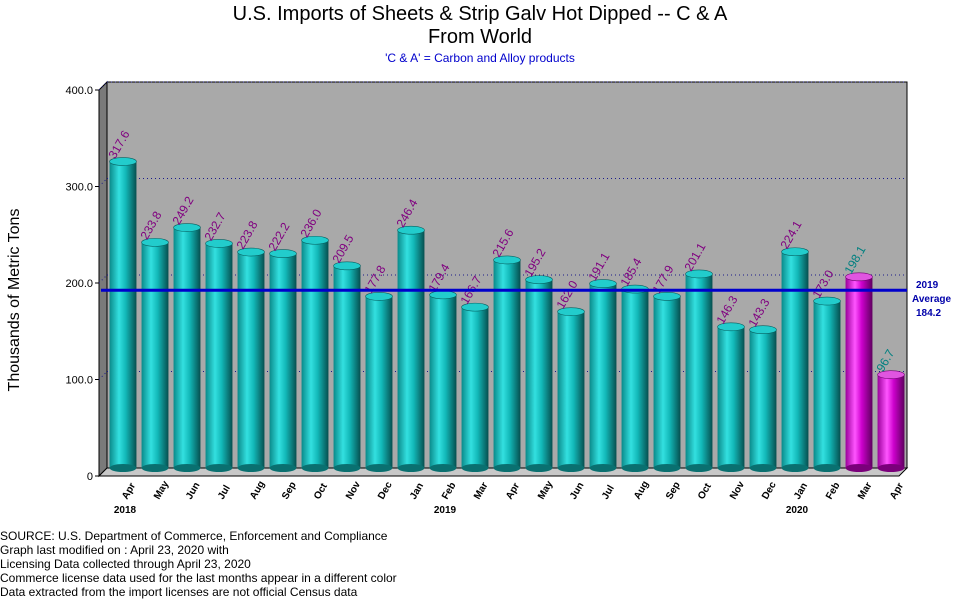 This screenshot has width=960, height=600. I want to click on average-year: 2019, so click(927, 285).